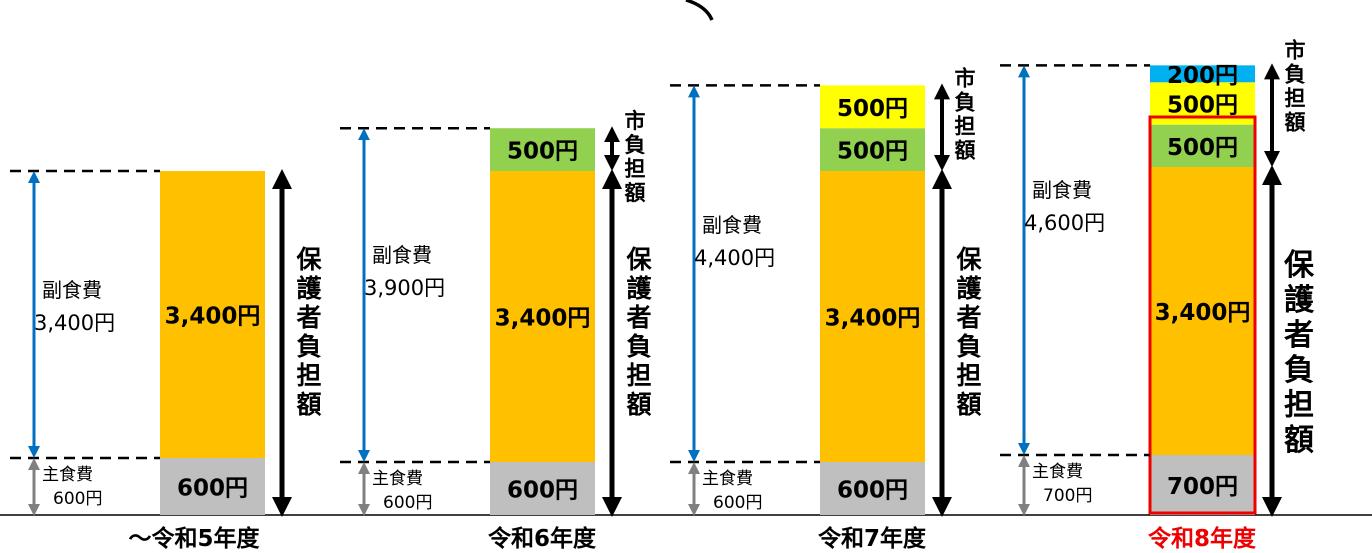 The height and width of the screenshot is (553, 1372). What do you see at coordinates (1202, 538) in the screenshot?
I see `category-label: 令和8年度` at bounding box center [1202, 538].